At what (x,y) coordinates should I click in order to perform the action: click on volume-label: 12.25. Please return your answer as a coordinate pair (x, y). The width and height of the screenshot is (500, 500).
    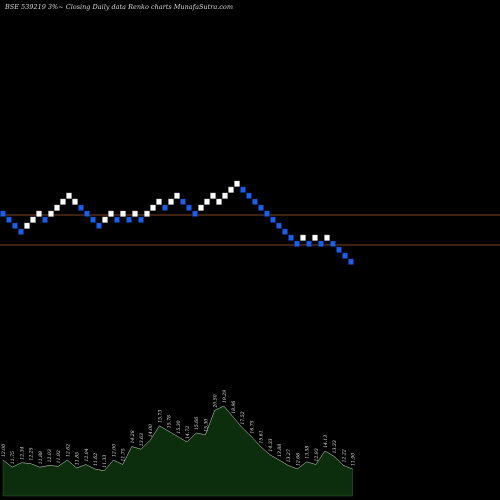
    Looking at the image, I should click on (32, 453).